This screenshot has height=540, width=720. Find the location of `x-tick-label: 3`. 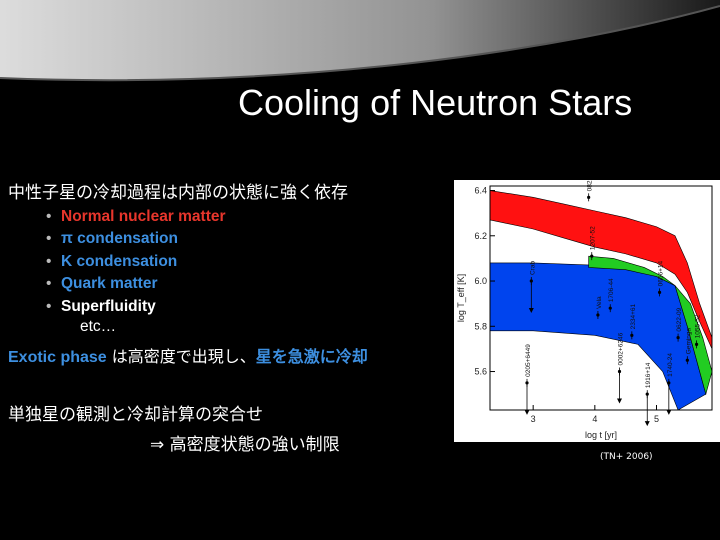

x-tick-label: 3 is located at coordinates (533, 419).